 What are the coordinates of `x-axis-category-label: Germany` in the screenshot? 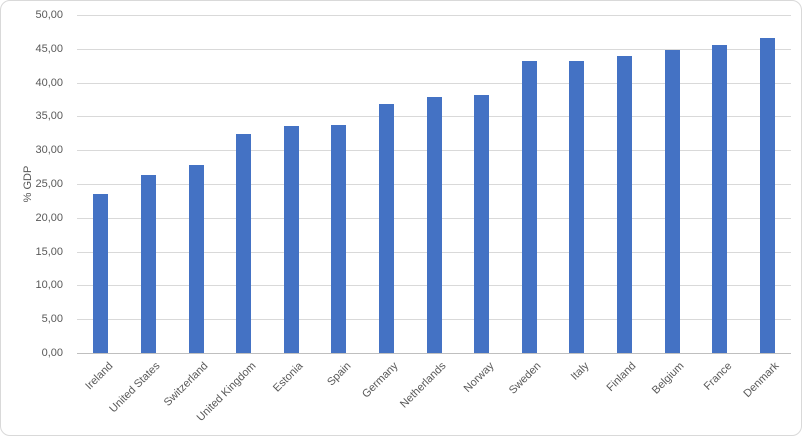 It's located at (380, 380).